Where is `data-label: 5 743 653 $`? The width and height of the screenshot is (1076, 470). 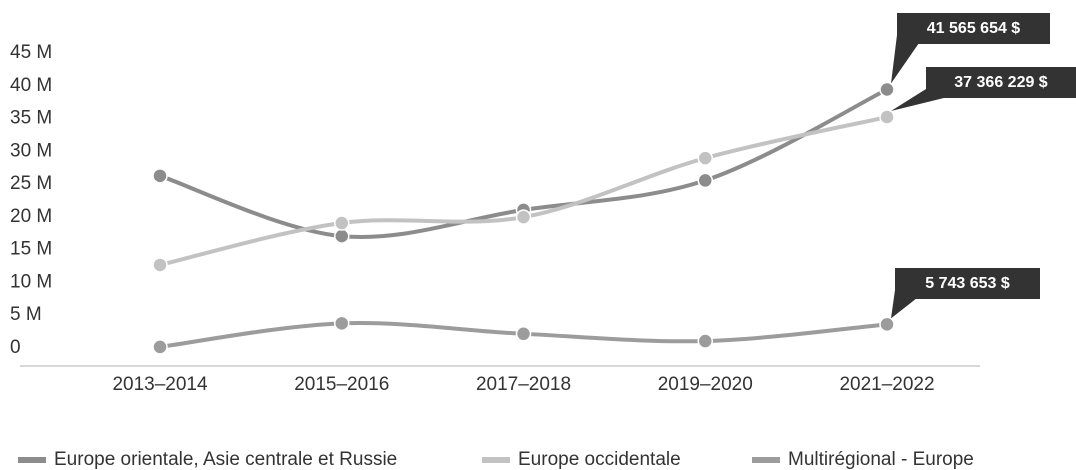 data-label: 5 743 653 $ is located at coordinates (967, 283).